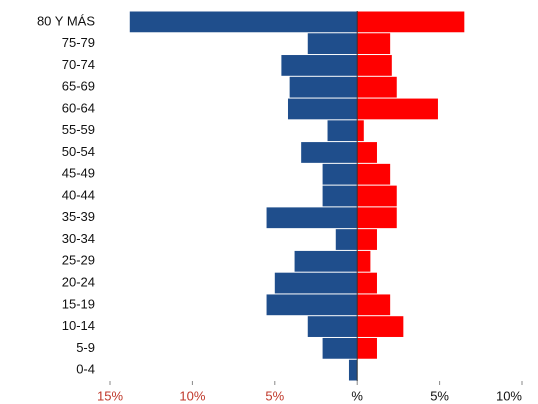  I want to click on y-tick-label: 50-54, so click(78, 151).